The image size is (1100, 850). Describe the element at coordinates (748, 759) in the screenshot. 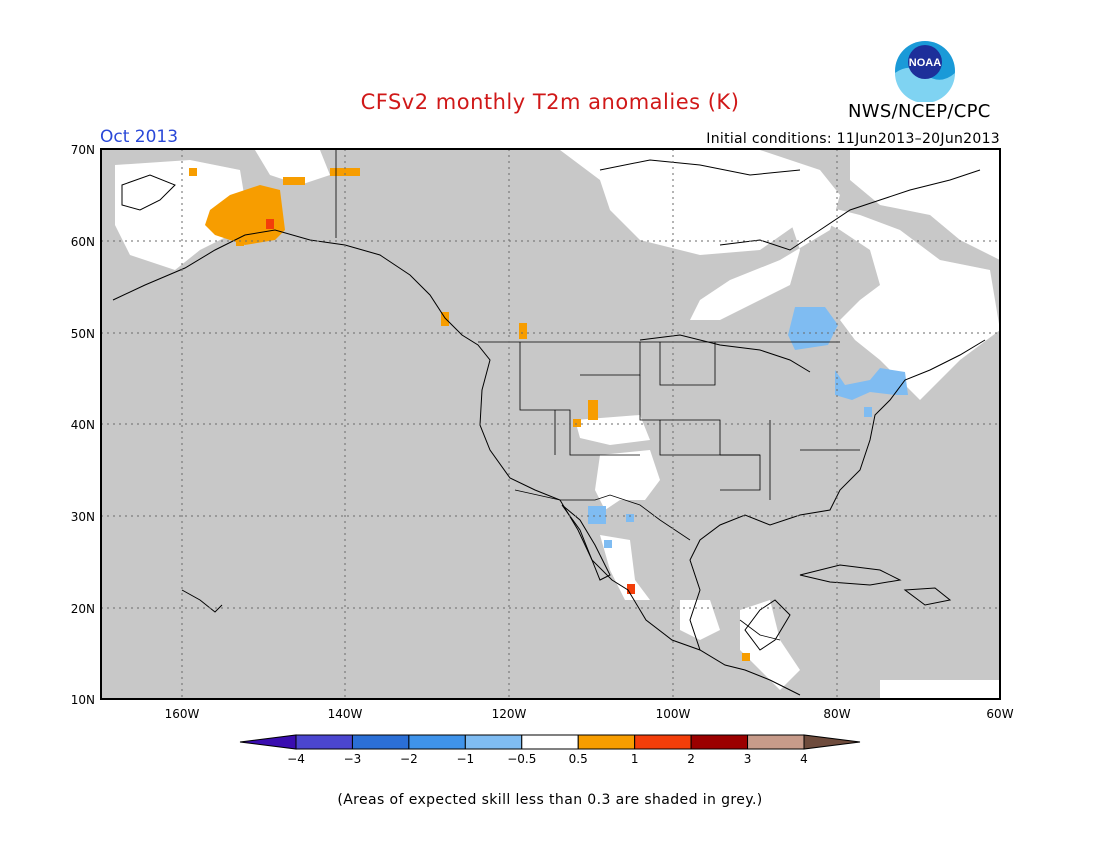

I see `colorbar-tick-label: 3` at that location.